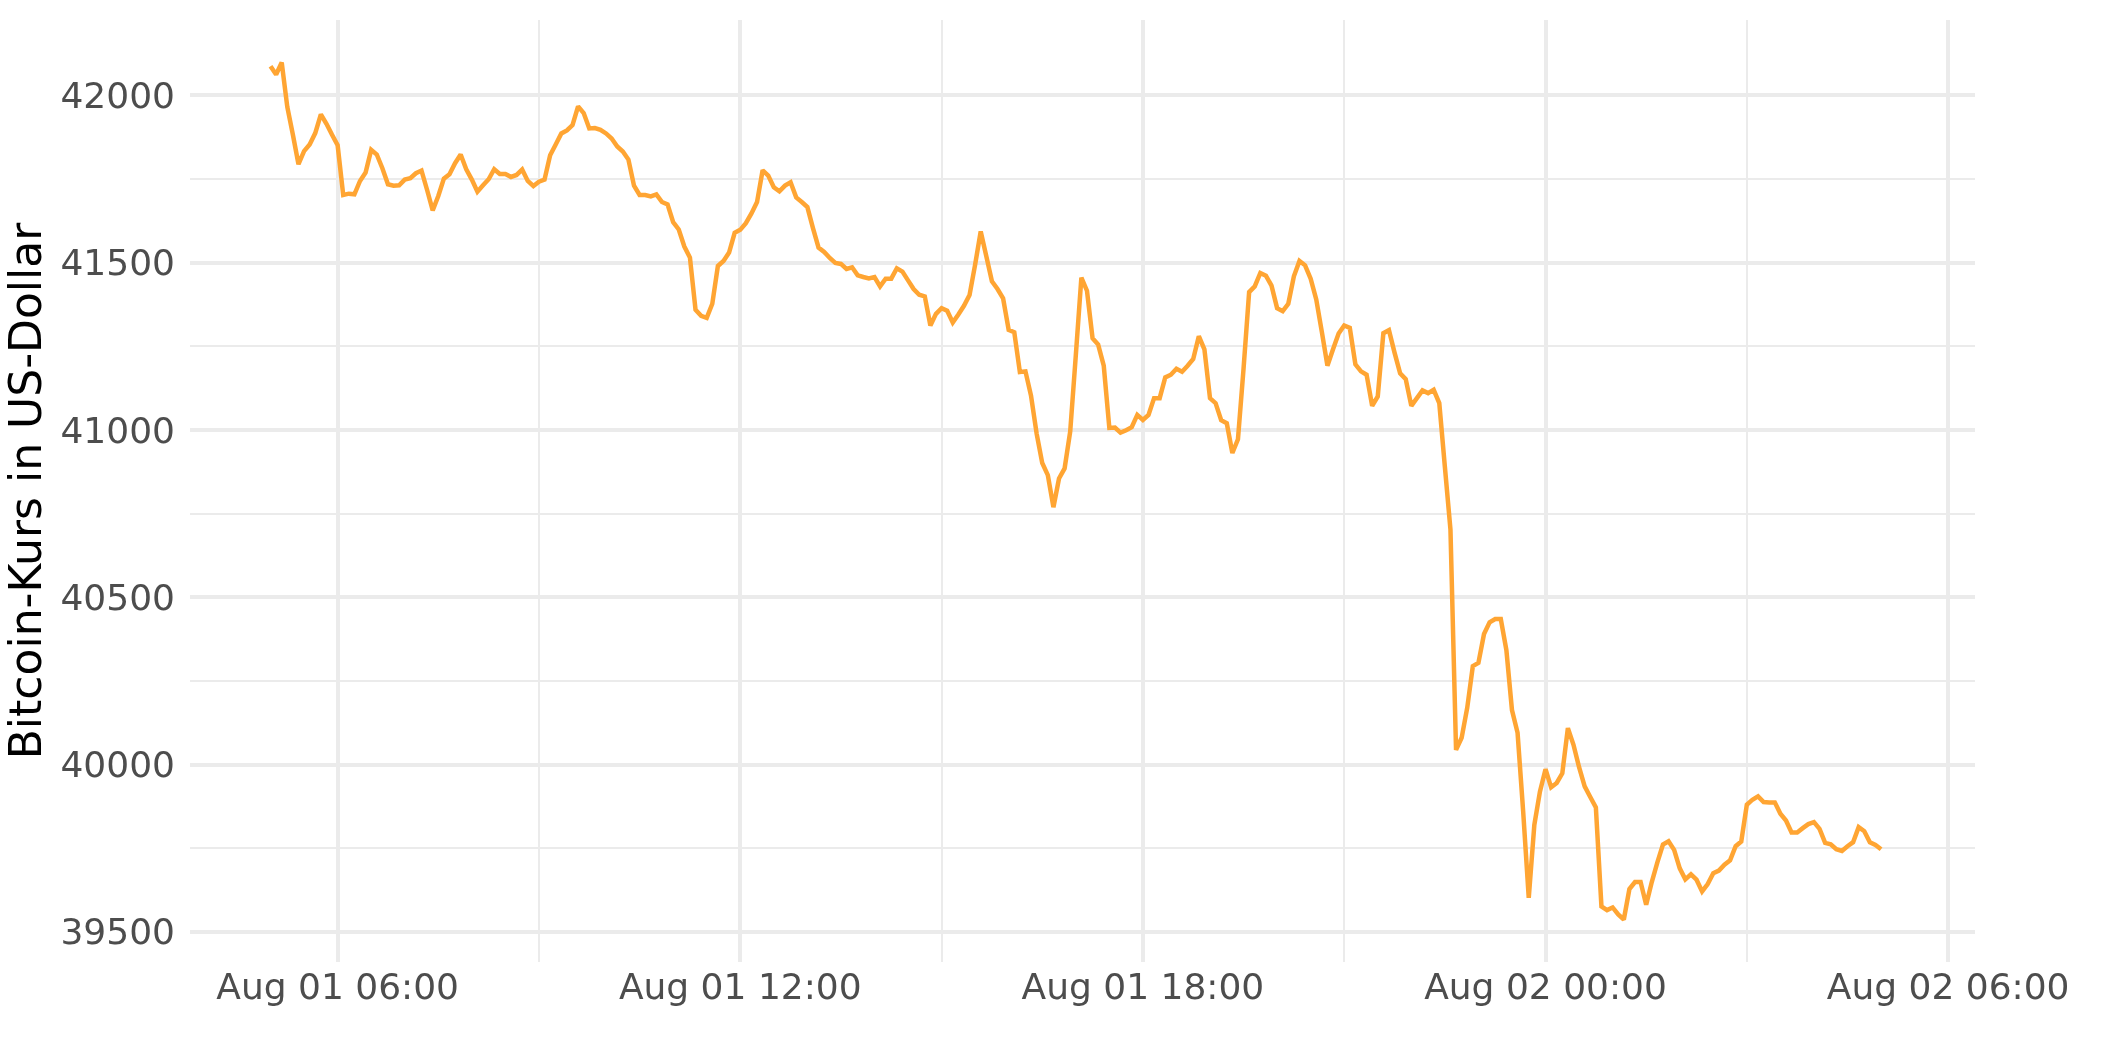  What do you see at coordinates (117, 263) in the screenshot?
I see `y-tick-label: 41500` at bounding box center [117, 263].